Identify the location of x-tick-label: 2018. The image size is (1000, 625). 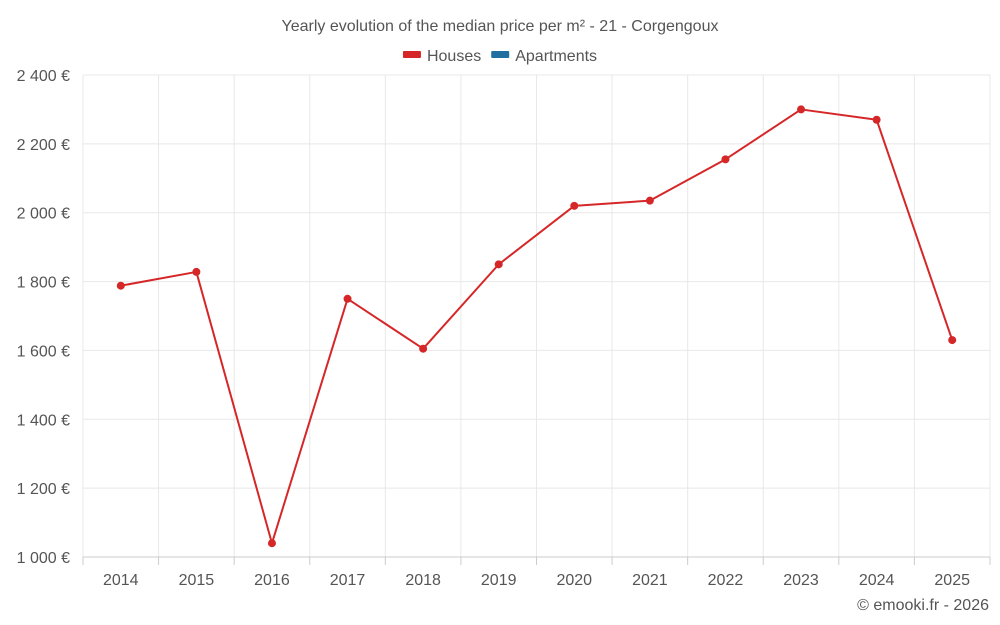
(423, 580).